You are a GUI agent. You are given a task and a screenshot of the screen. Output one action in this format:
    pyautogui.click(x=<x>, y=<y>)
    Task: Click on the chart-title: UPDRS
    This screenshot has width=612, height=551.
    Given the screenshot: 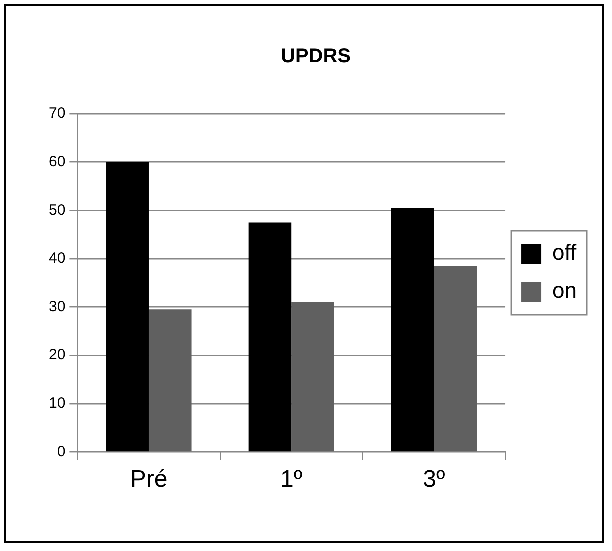 What is the action you would take?
    pyautogui.click(x=316, y=57)
    